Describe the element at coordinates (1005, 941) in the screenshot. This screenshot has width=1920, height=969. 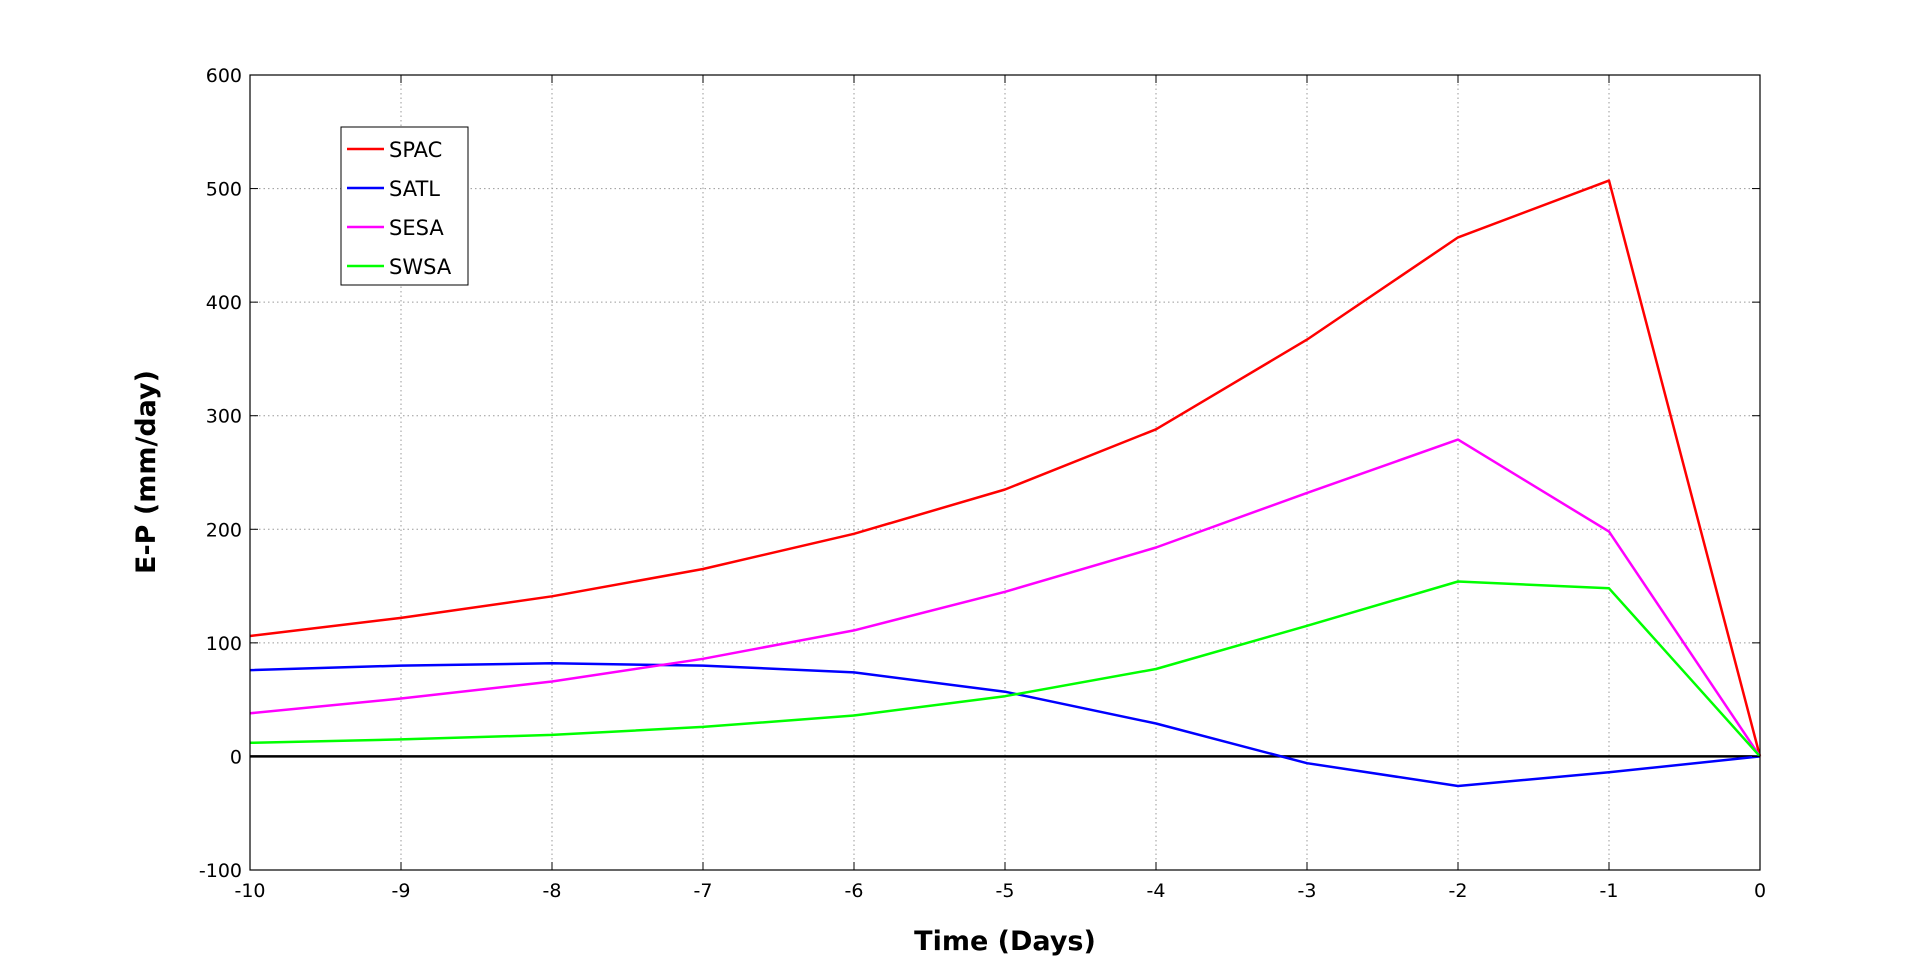
I see `x-axis-label: Time (Days)` at that location.